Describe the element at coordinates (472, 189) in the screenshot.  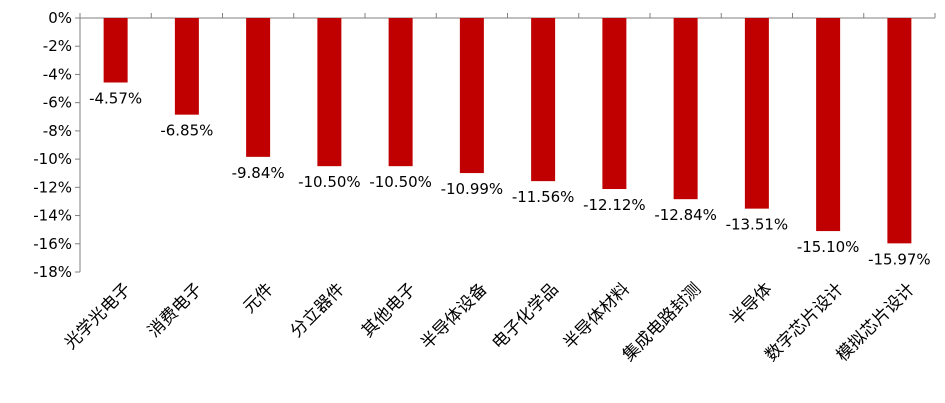
I see `data-label: -10.99%` at that location.